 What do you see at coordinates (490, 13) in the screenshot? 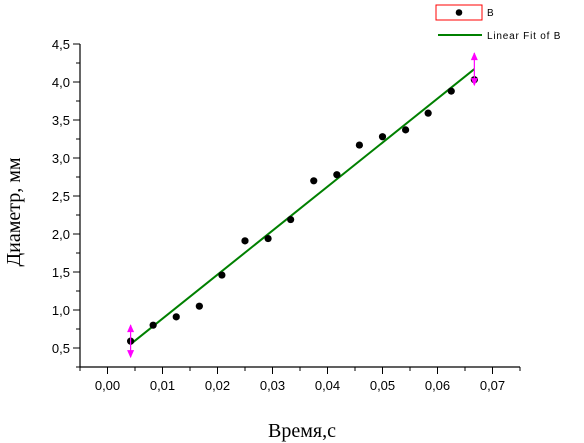
I see `legend-label-b: B` at bounding box center [490, 13].